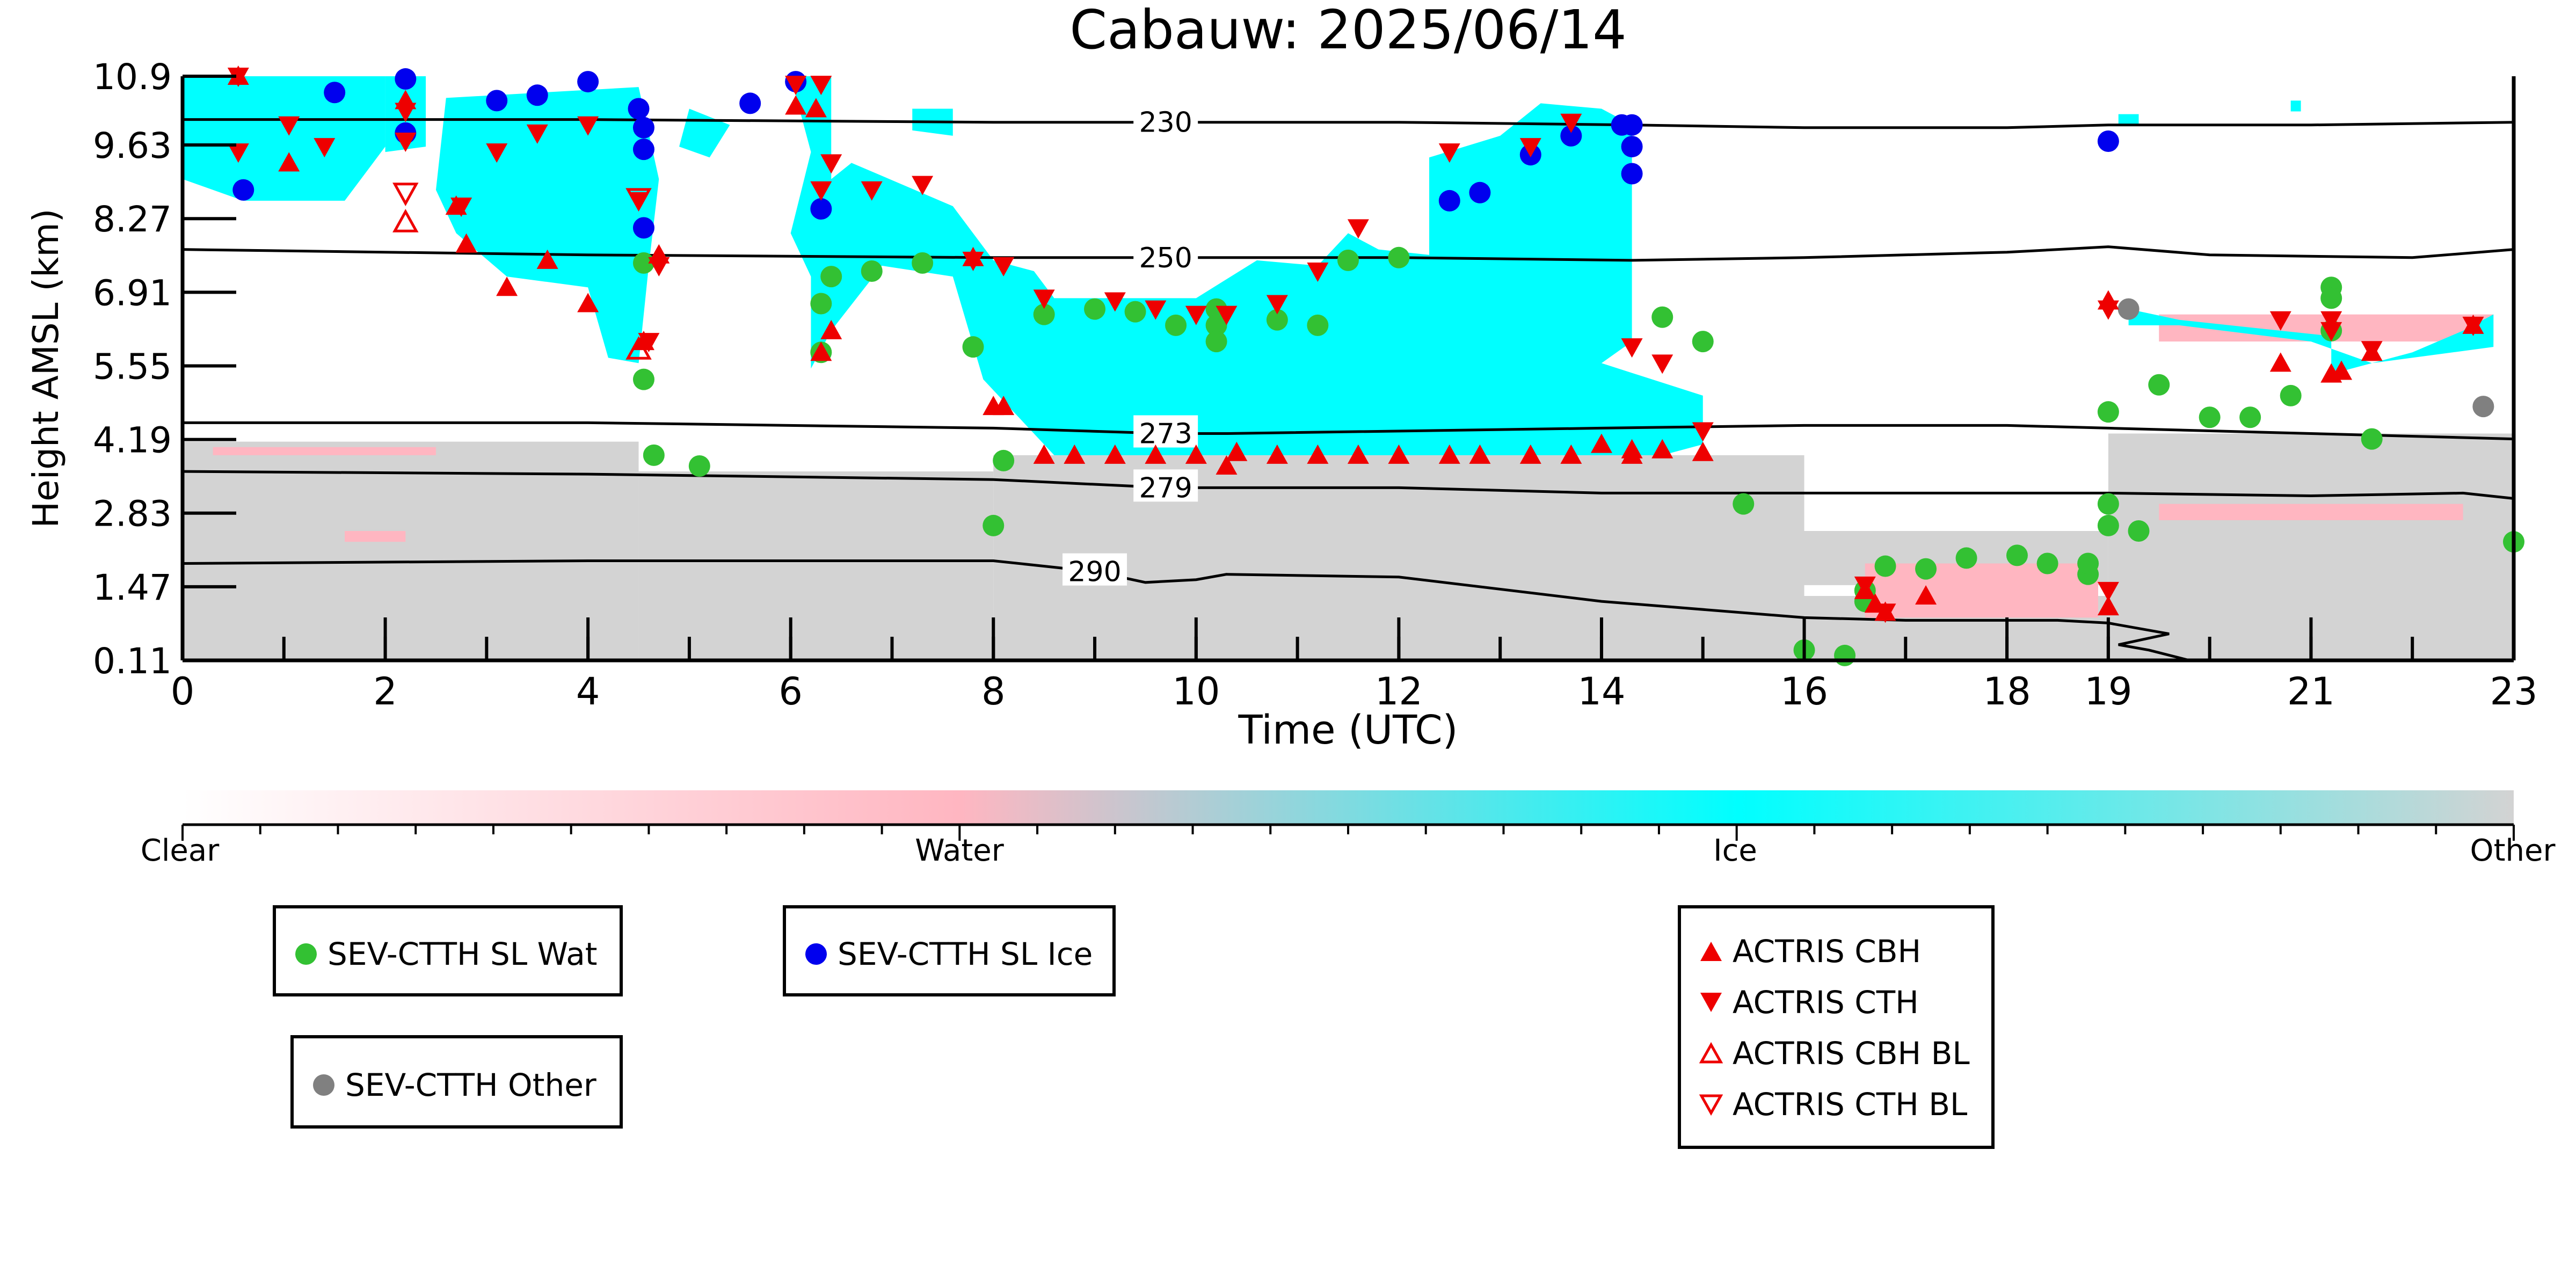 This screenshot has width=2576, height=1288. What do you see at coordinates (1825, 1053) in the screenshot?
I see `legend-entry: ACTRIS CBH BL` at bounding box center [1825, 1053].